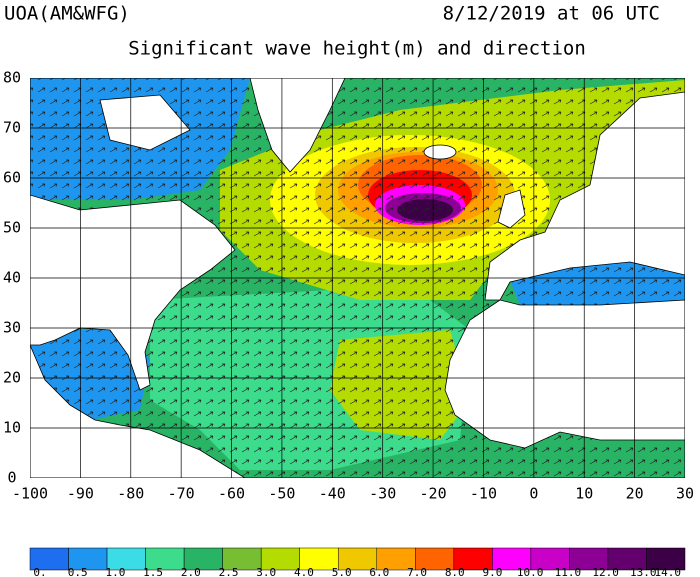 This screenshot has width=700, height=577. Describe the element at coordinates (30, 494) in the screenshot. I see `x-tick-label: -100` at that location.